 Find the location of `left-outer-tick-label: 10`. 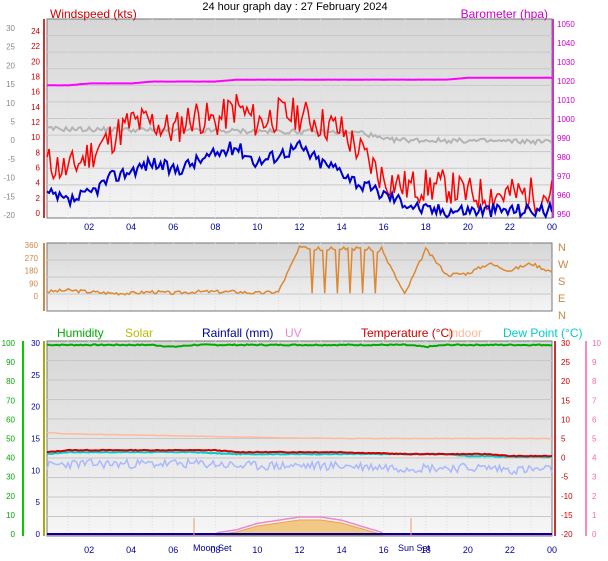

left-outer-tick-label: 10 is located at coordinates (10, 103).